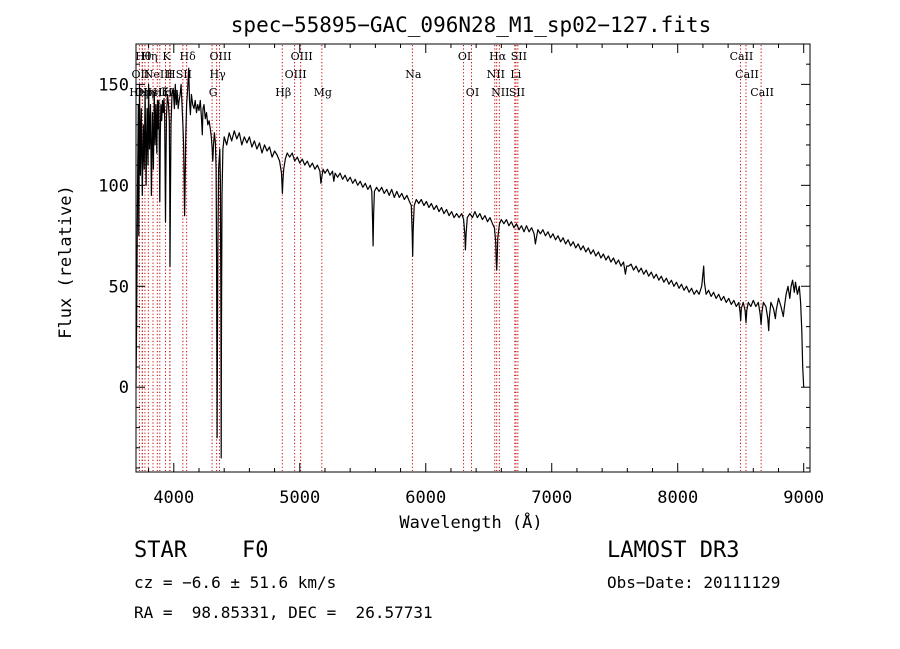  What do you see at coordinates (171, 74) in the screenshot?
I see `line-label: H` at bounding box center [171, 74].